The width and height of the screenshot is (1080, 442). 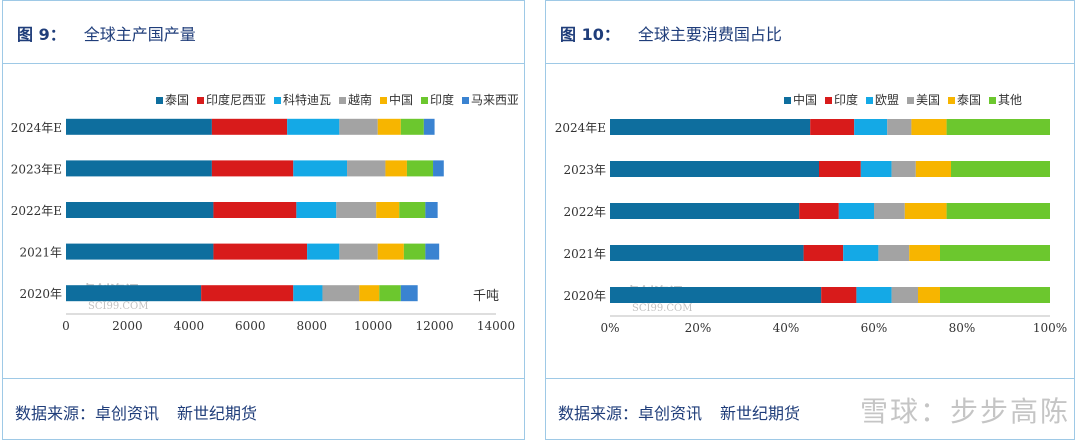 I want to click on x-tick-label: 12000, so click(x=434, y=326).